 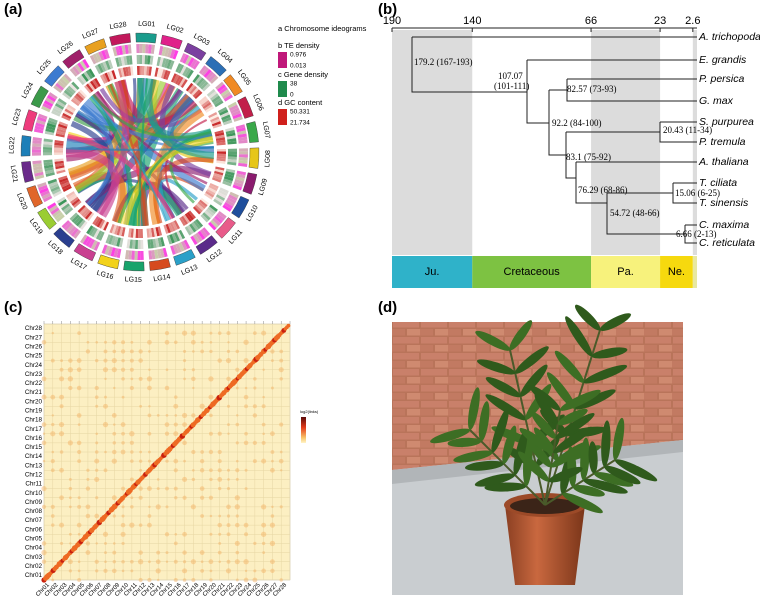 I want to click on y-chr-label: Chr14, so click(x=34, y=456).